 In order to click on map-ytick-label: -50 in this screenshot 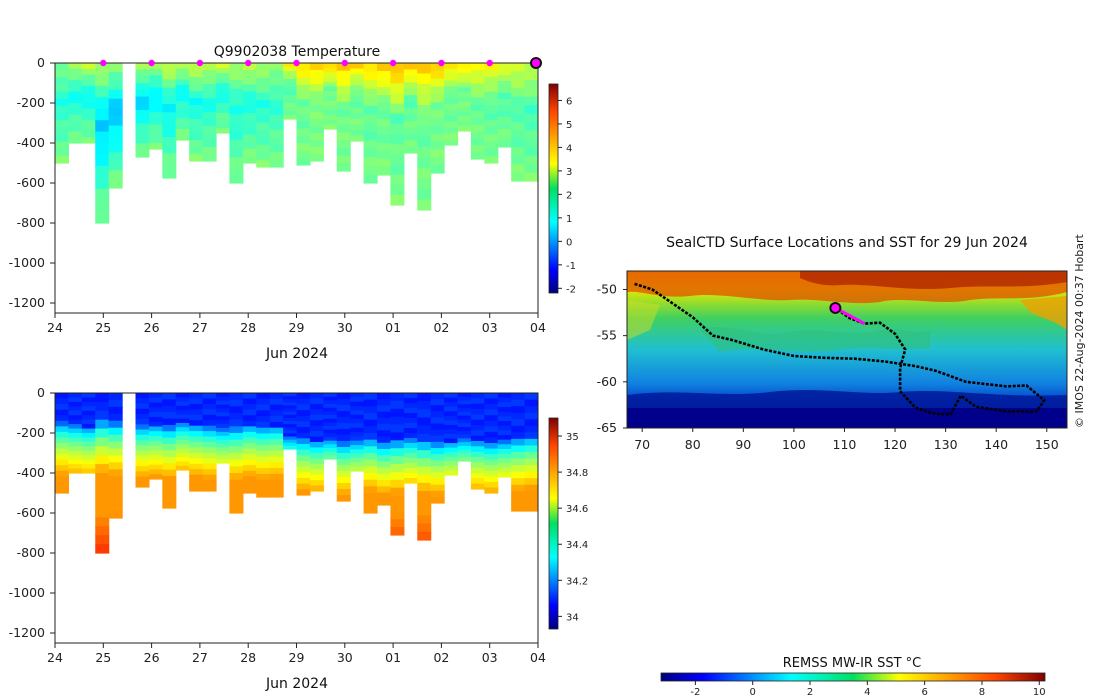, I will do `click(607, 288)`.